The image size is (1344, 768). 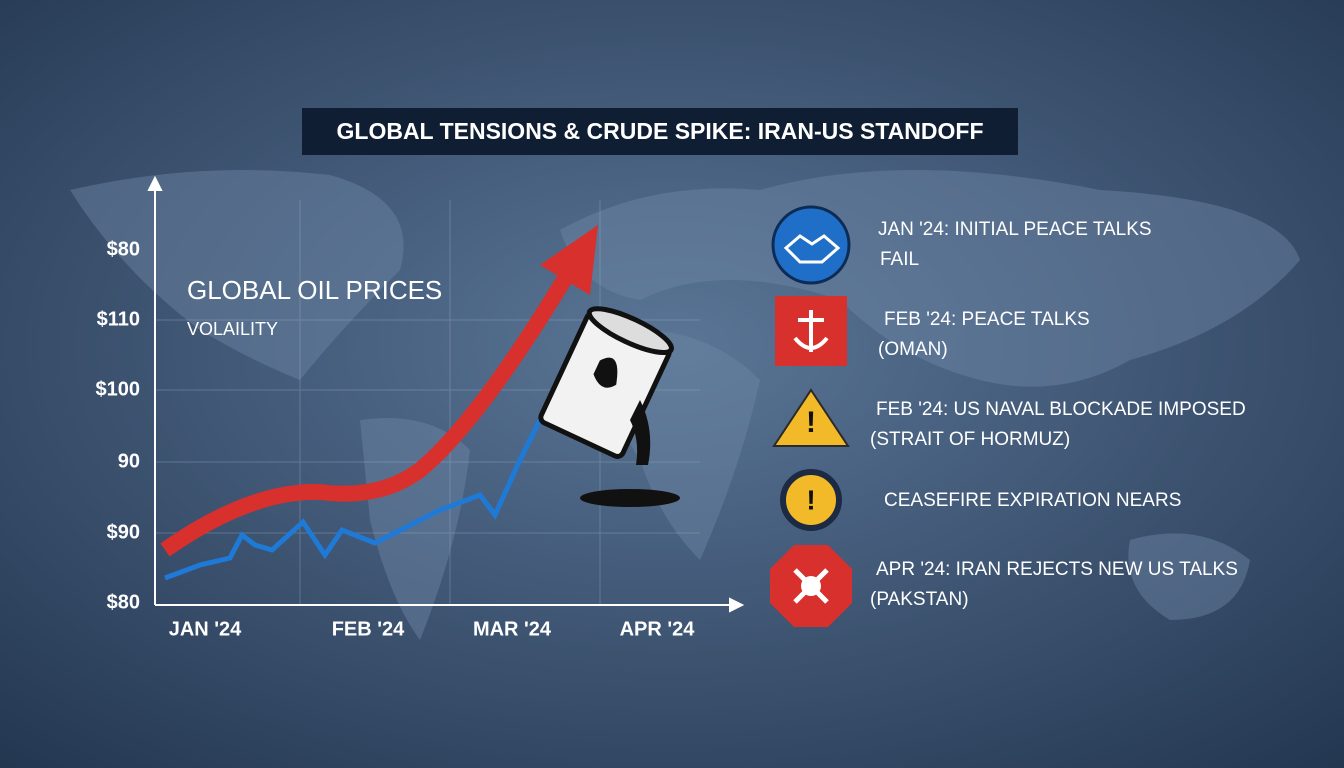 What do you see at coordinates (129, 461) in the screenshot?
I see `y-axis-label: 90` at bounding box center [129, 461].